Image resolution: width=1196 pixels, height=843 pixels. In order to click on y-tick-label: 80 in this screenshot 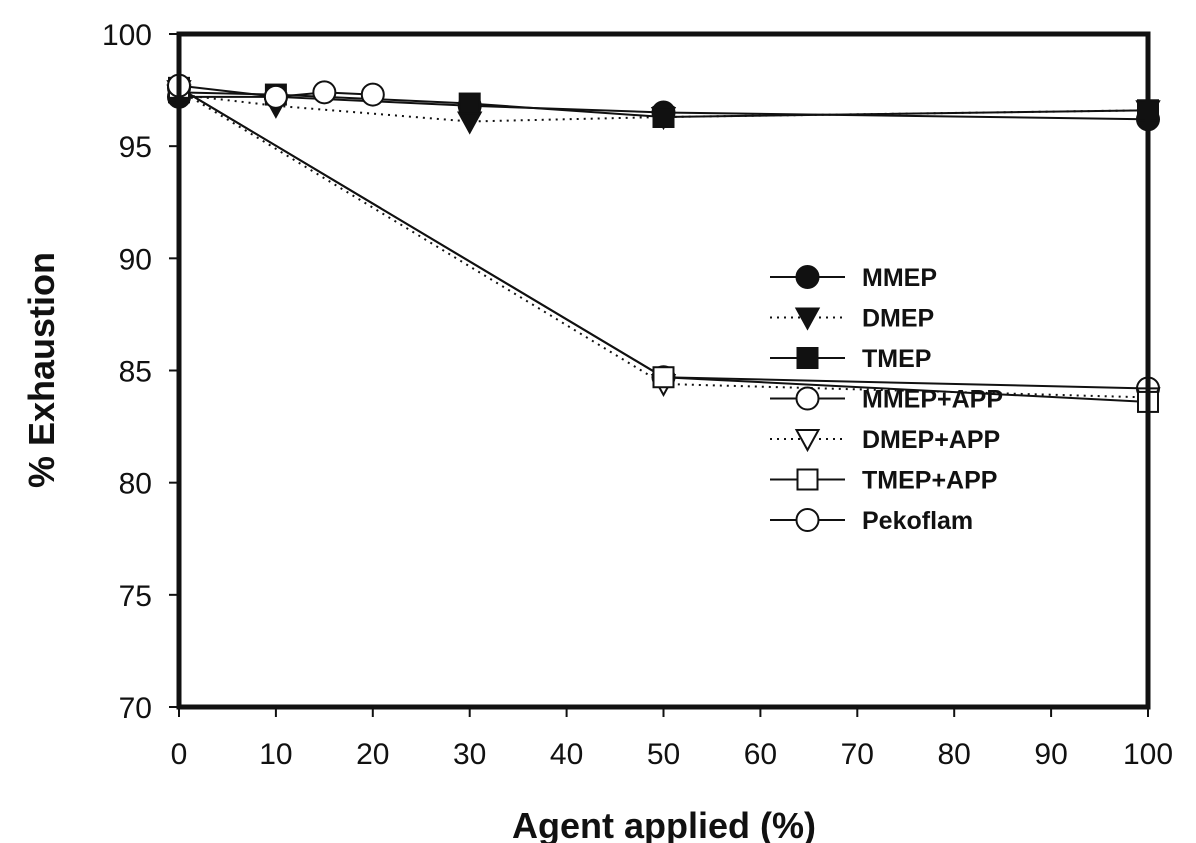, I will do `click(135, 484)`.